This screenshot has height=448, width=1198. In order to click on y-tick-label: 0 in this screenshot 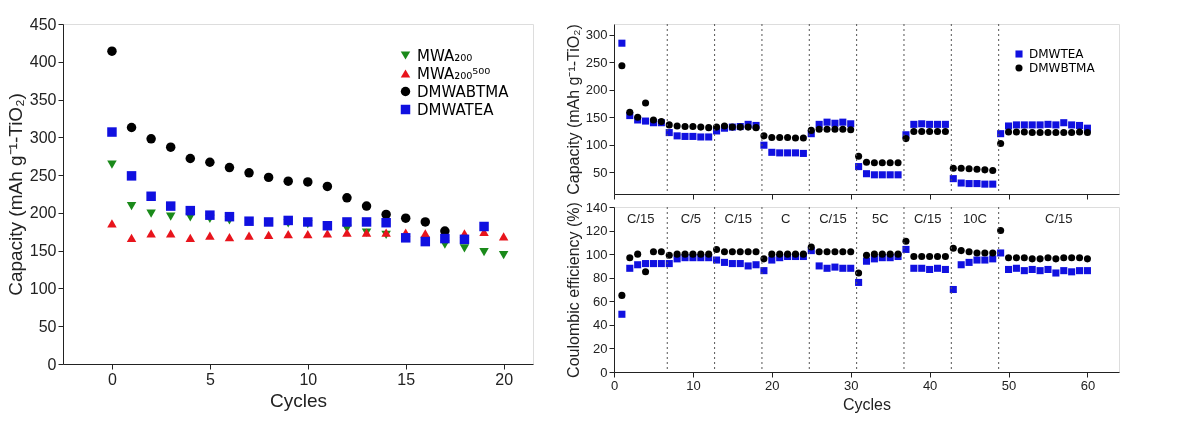, I will do `click(52, 364)`.